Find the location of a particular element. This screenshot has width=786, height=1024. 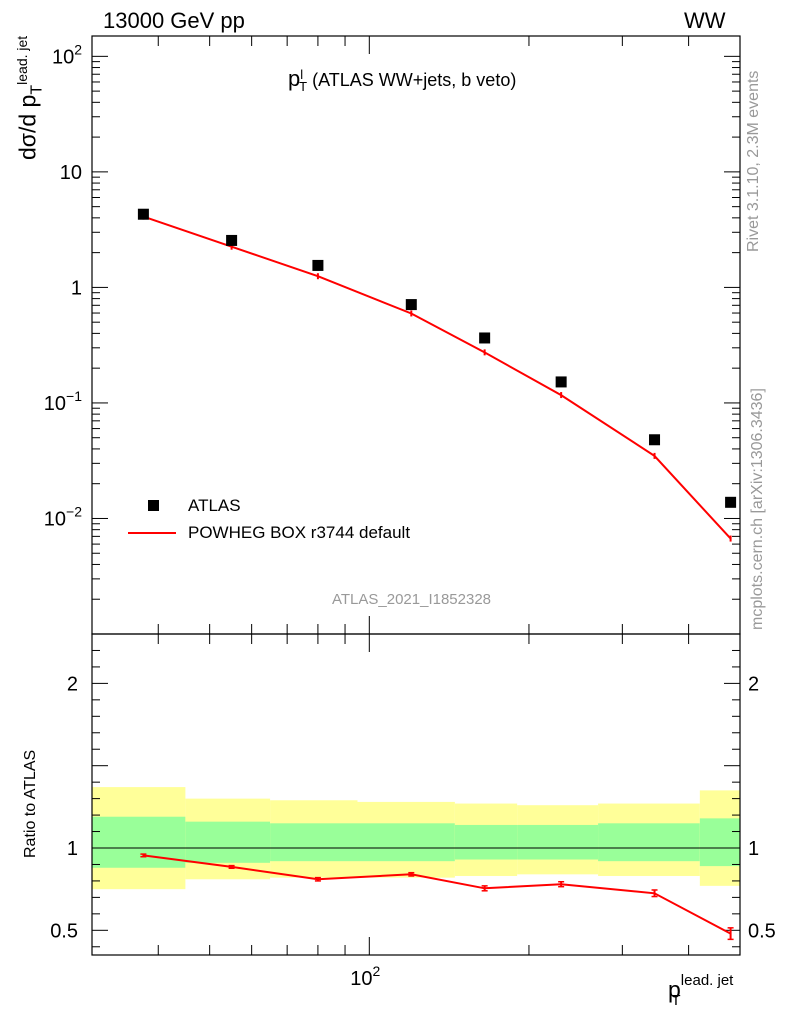

y-tick-label: 10 is located at coordinates (71, 173).